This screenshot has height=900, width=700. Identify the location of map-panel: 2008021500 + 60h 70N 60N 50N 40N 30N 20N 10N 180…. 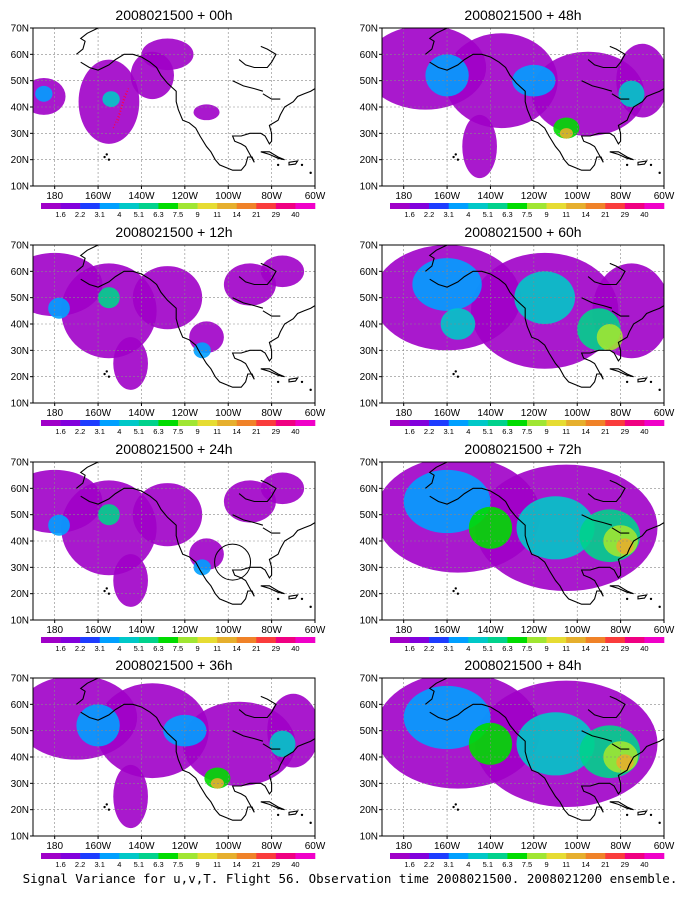
(517, 330).